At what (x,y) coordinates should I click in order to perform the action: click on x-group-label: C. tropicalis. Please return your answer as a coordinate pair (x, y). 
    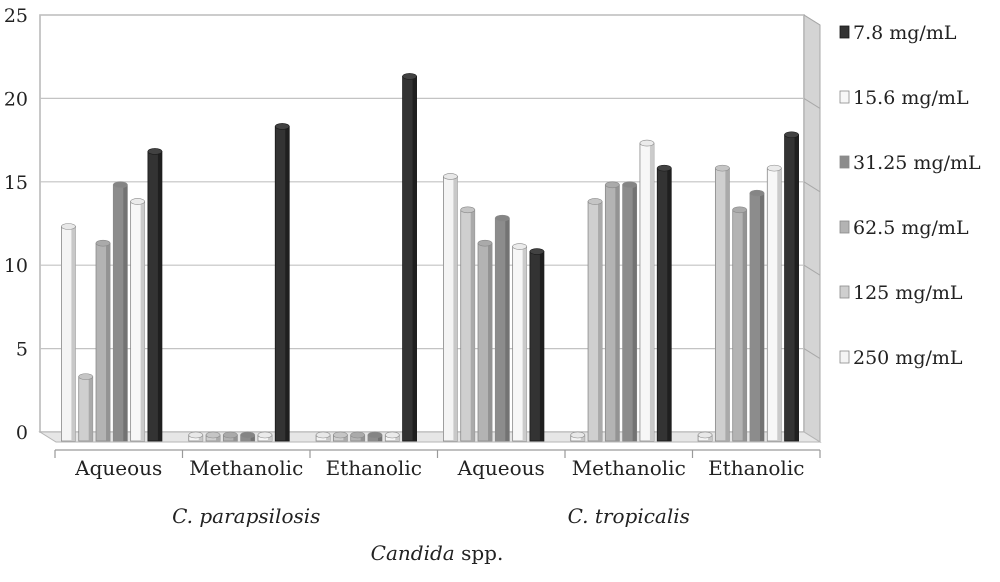
    Looking at the image, I should click on (629, 516).